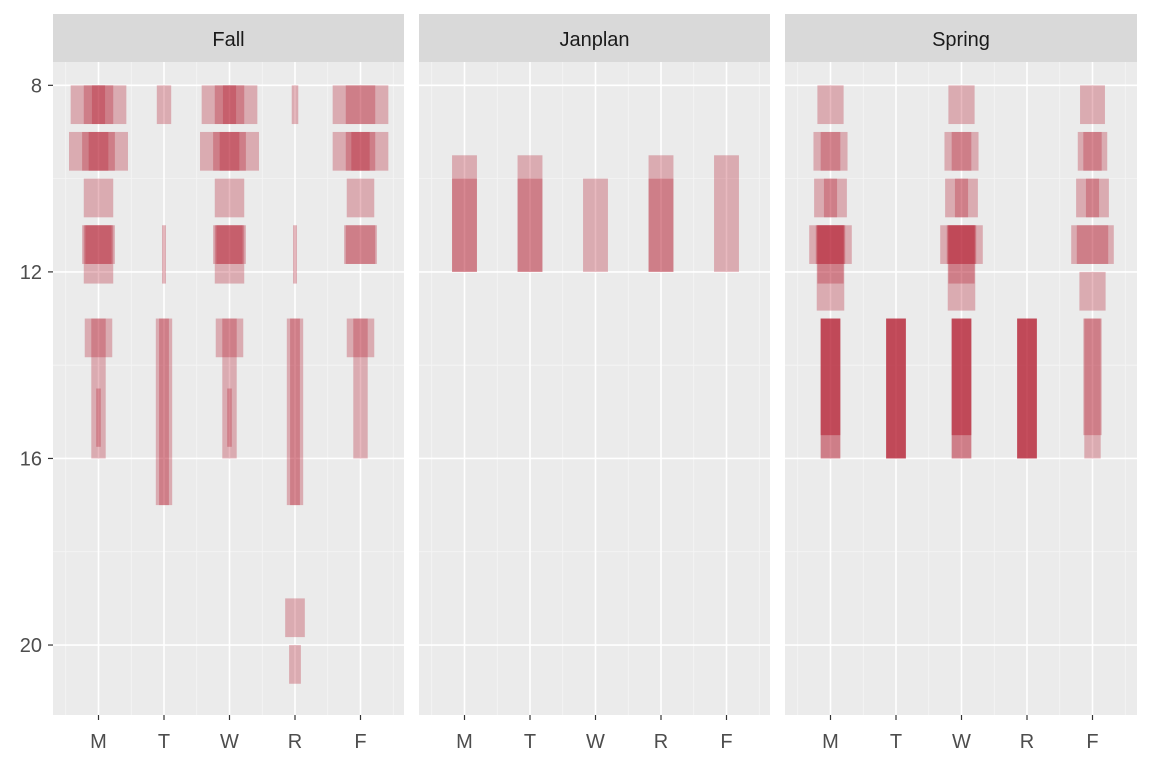 The image size is (1152, 768). I want to click on facet-strip-label: Spring, so click(961, 40).